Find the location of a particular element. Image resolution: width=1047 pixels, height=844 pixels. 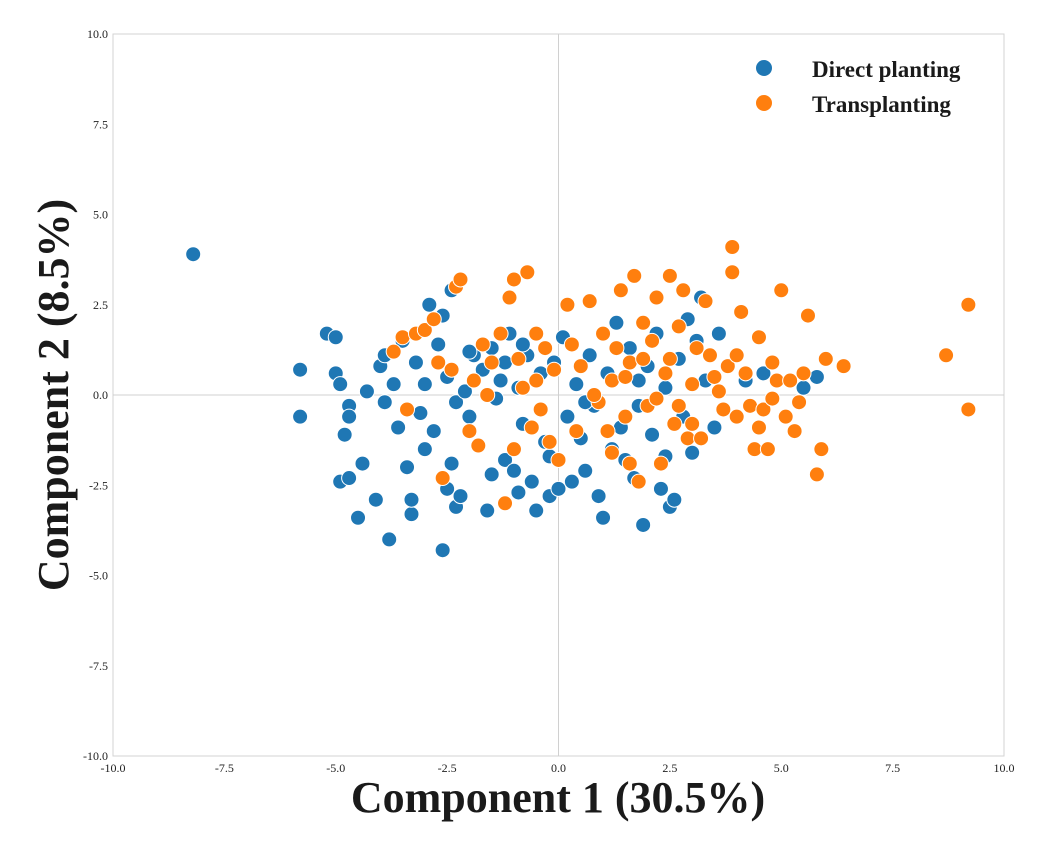

x-tick-label: -2.5 is located at coordinates (447, 768).